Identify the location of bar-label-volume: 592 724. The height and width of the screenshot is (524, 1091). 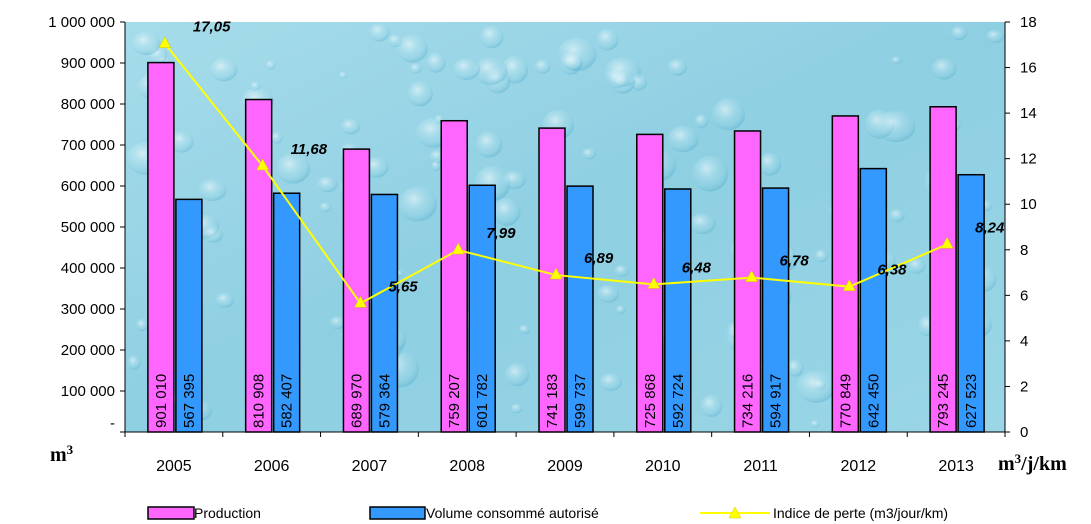
(678, 401).